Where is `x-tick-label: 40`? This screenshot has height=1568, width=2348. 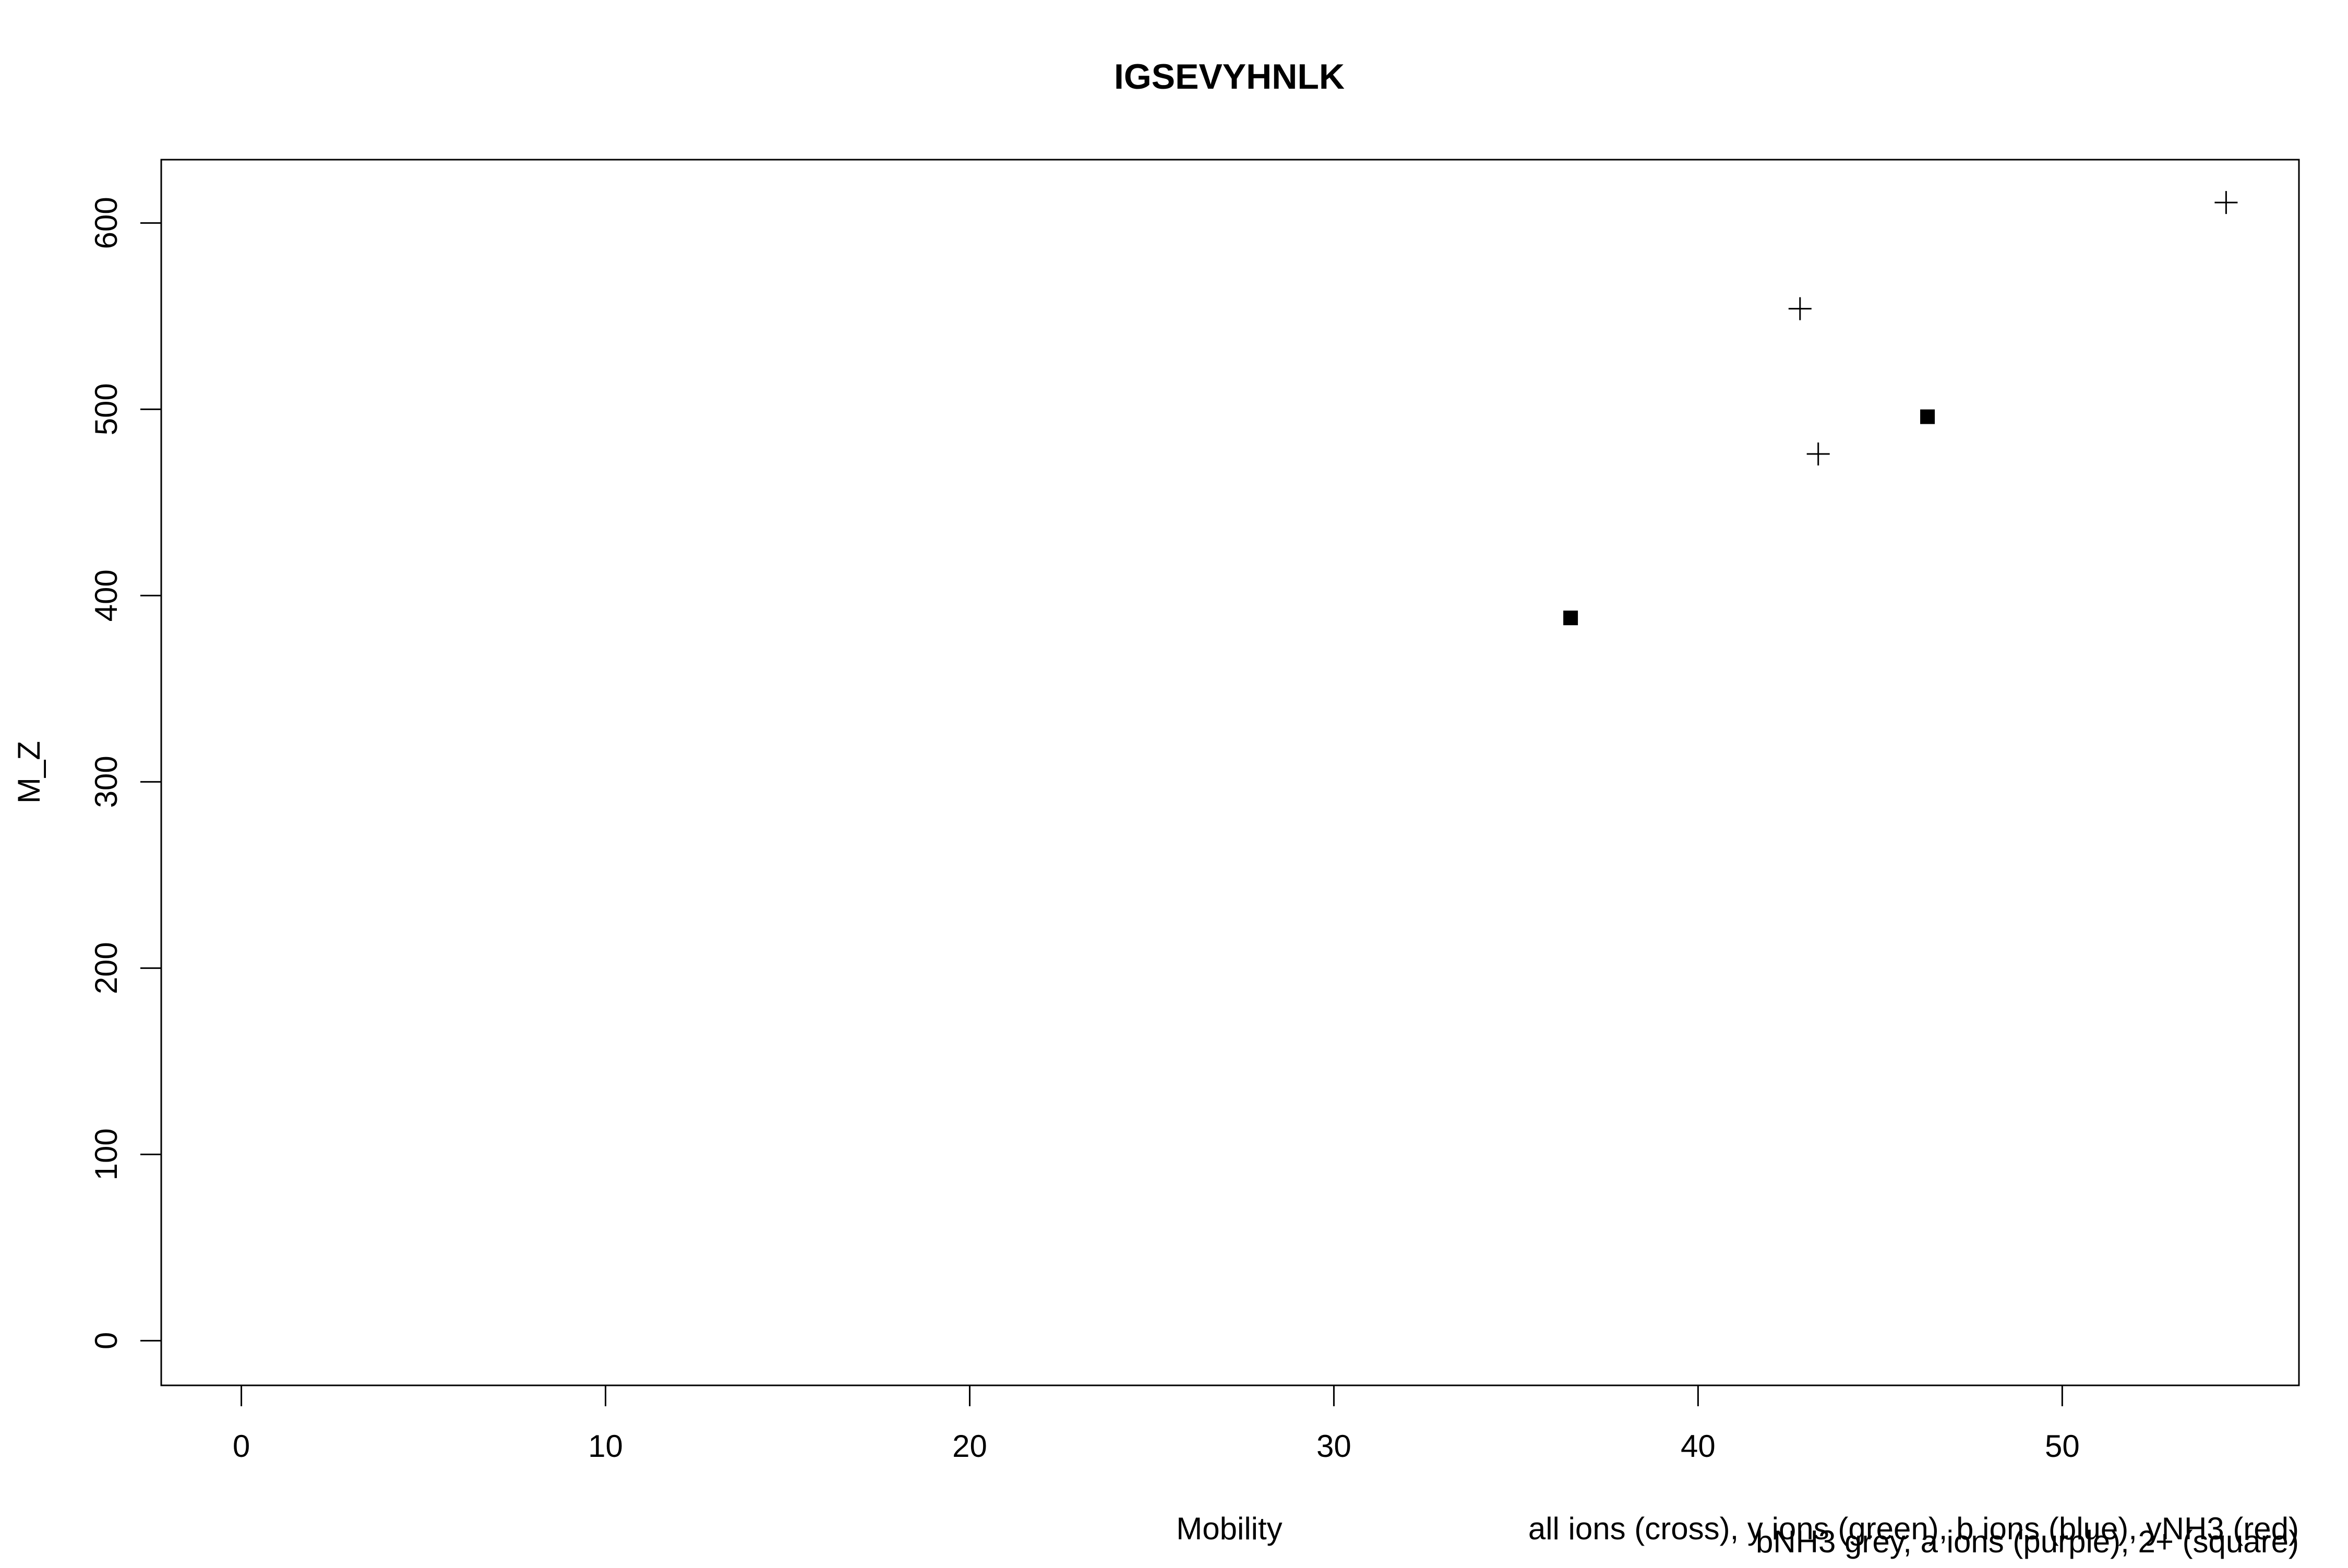
x-tick-label: 40 is located at coordinates (1699, 1446).